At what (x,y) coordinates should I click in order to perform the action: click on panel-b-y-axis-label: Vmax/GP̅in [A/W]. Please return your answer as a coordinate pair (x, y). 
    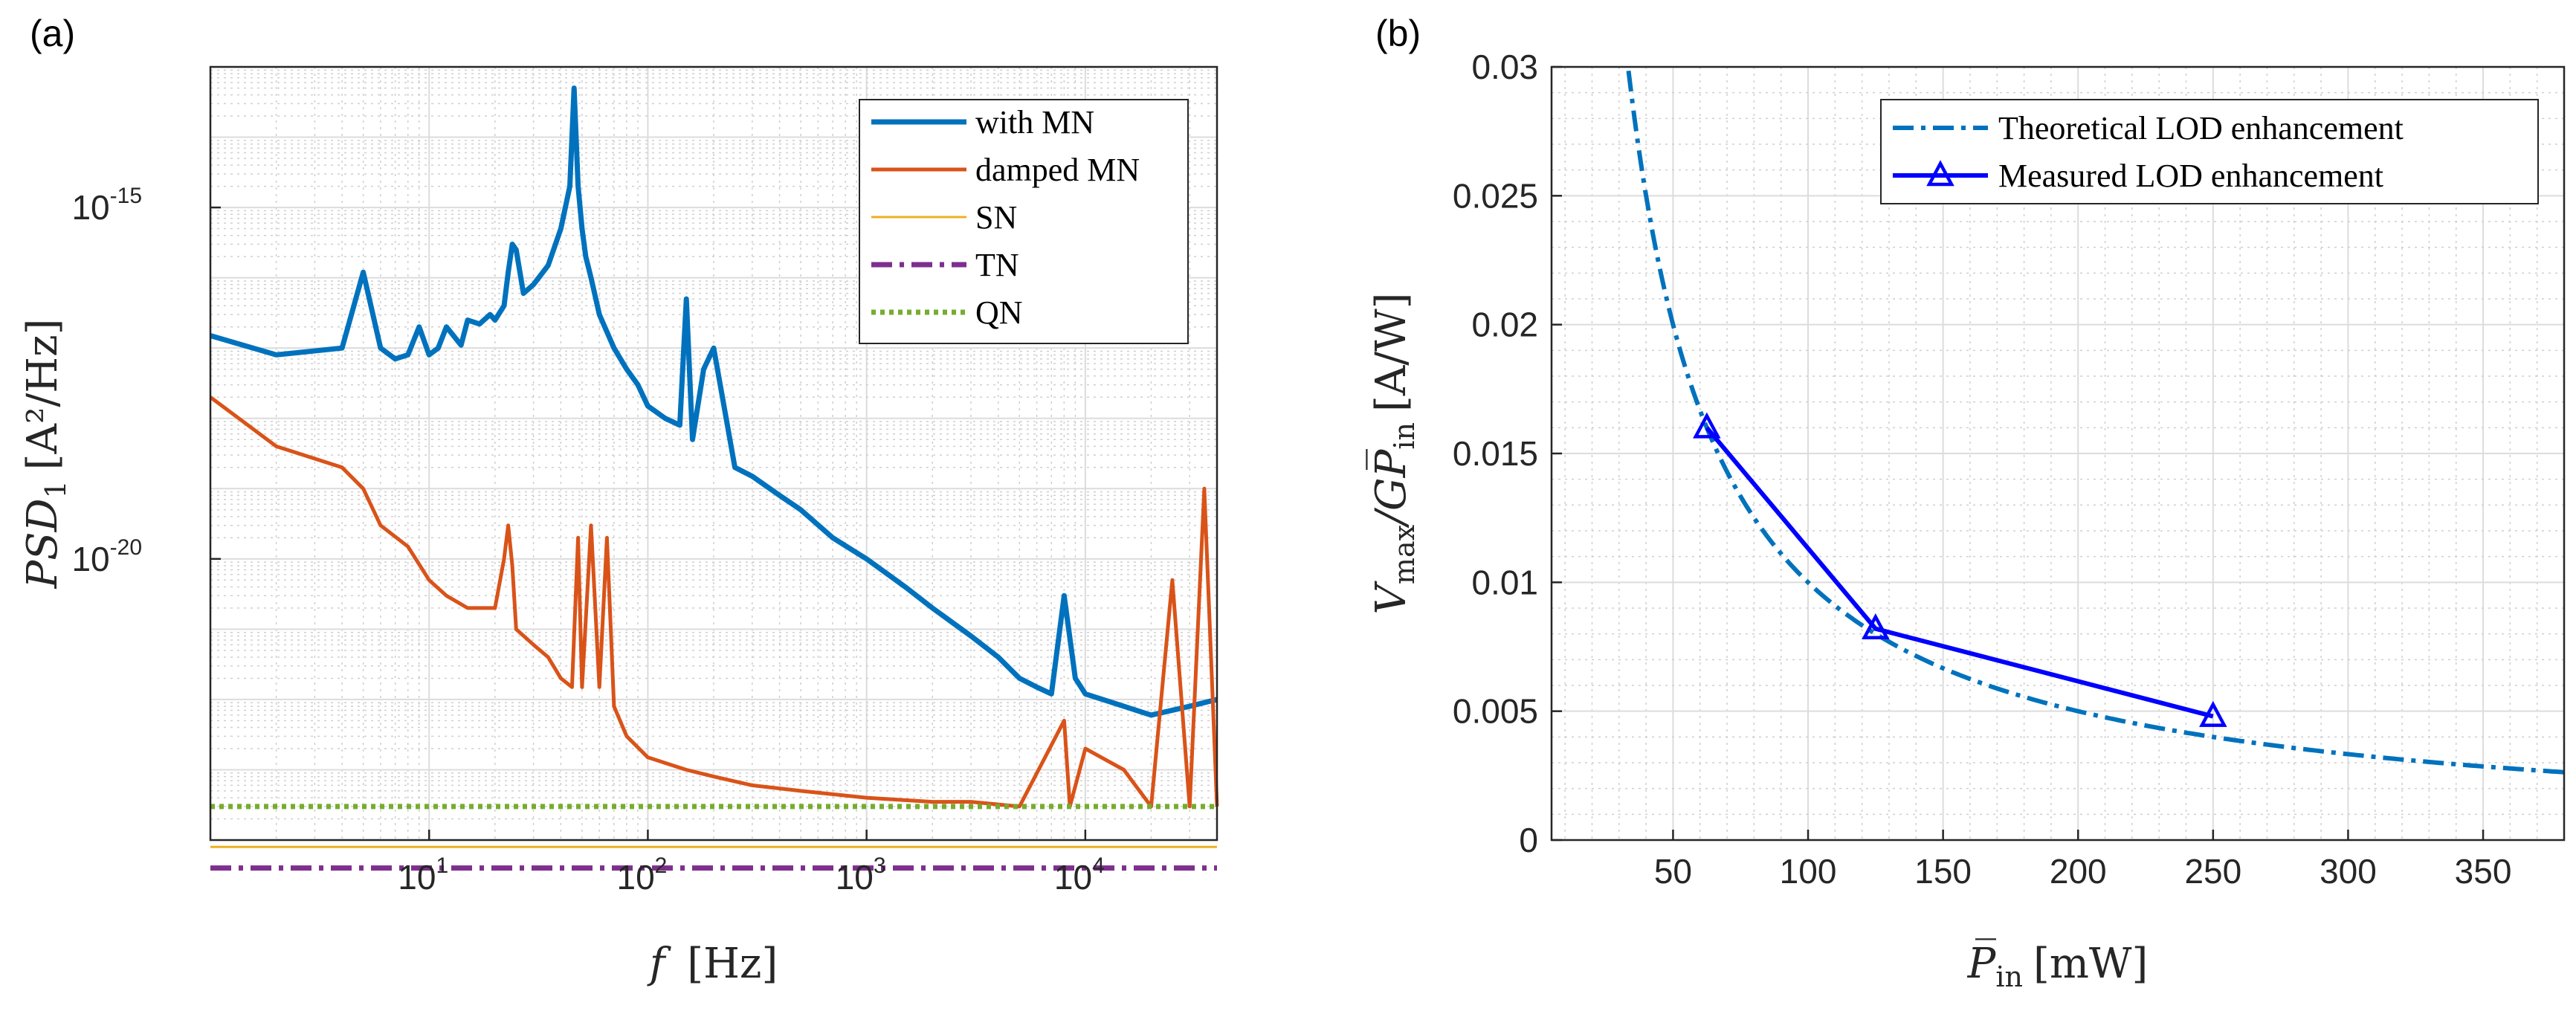
    Looking at the image, I should click on (1393, 453).